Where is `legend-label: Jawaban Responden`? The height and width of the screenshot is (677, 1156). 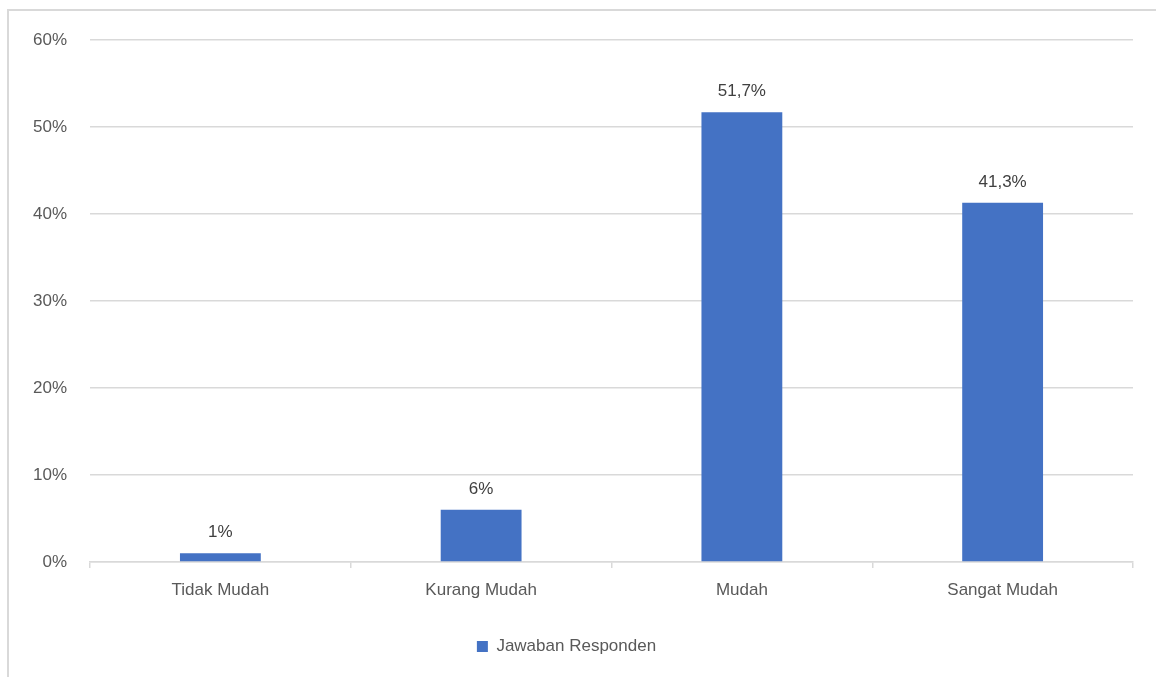
legend-label: Jawaban Responden is located at coordinates (576, 646).